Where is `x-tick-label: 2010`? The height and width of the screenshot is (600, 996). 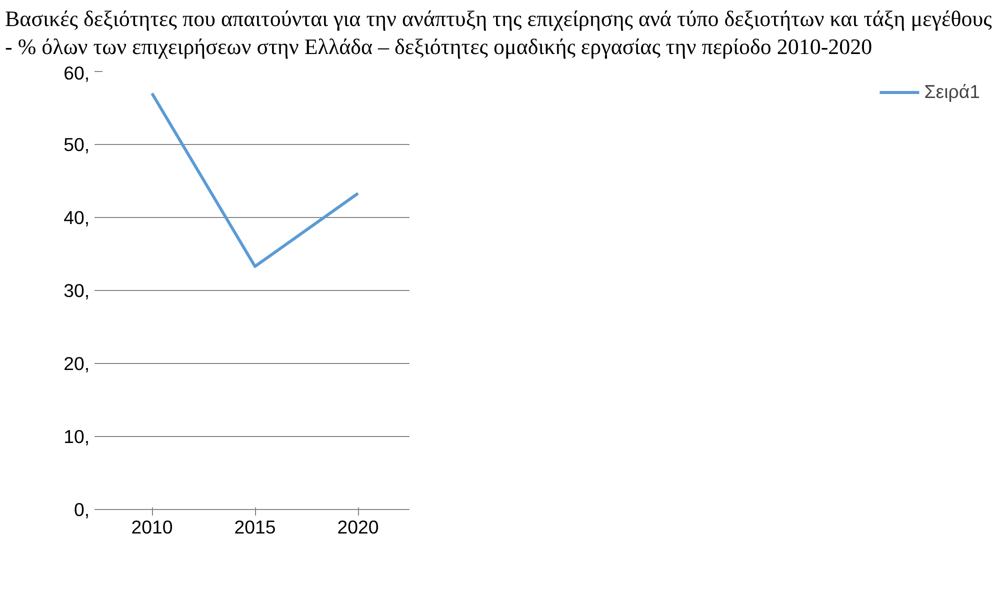
x-tick-label: 2010 is located at coordinates (152, 527).